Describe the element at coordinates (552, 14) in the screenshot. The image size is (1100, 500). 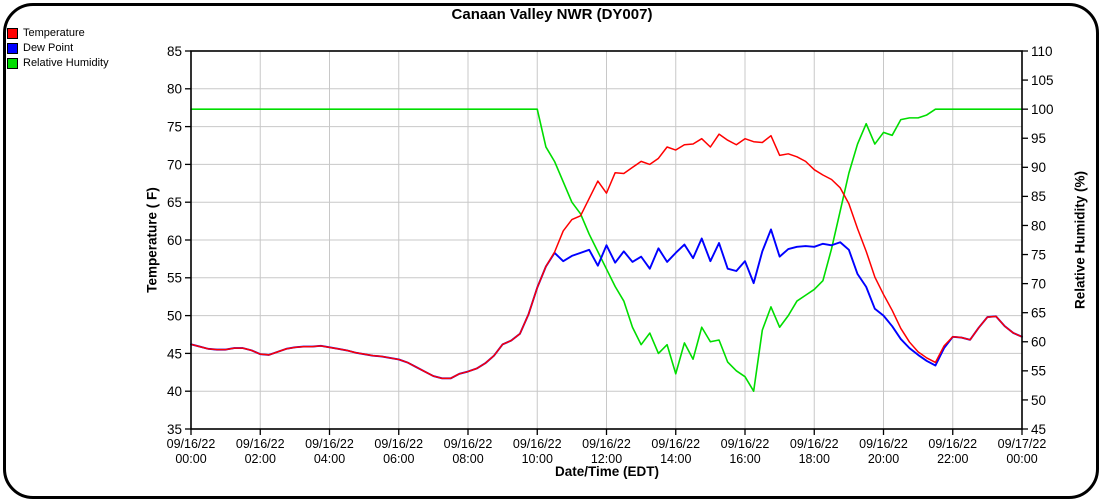
I see `chart-title: Canaan Valley NWR (DY007)` at that location.